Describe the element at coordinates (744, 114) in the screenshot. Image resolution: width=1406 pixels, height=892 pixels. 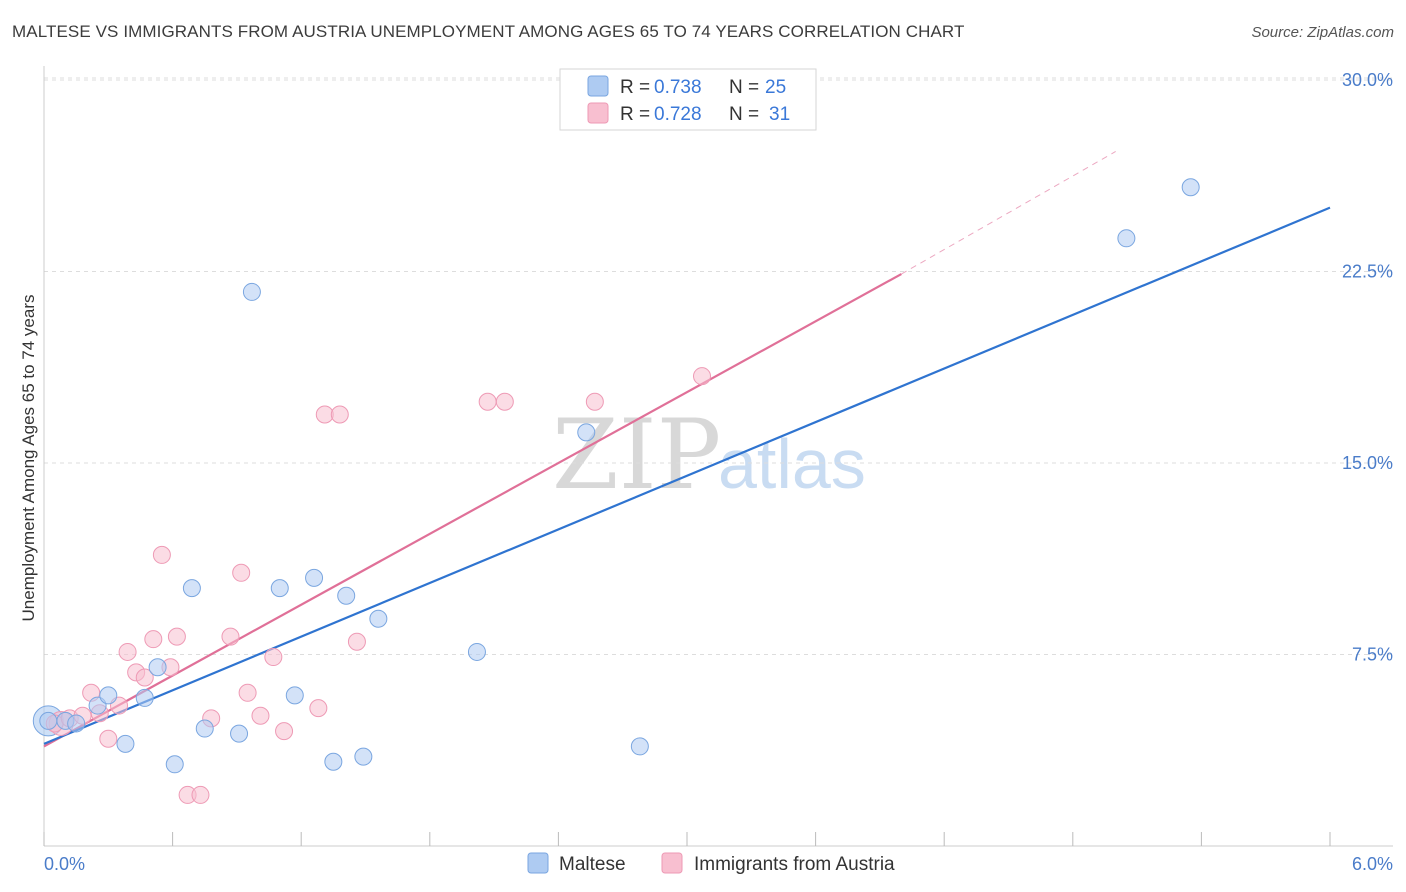
I see `legend-n-label-2: N =` at that location.